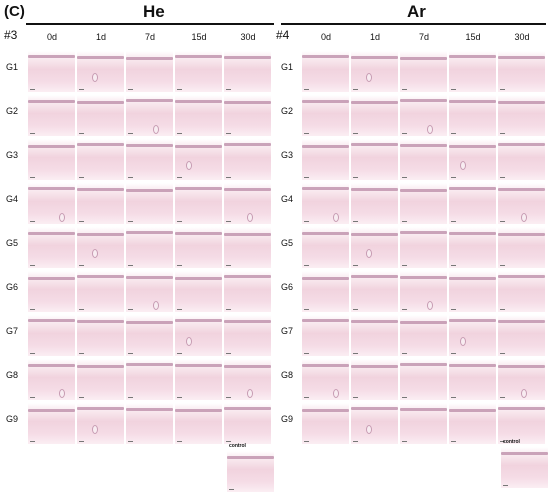 The width and height of the screenshot is (550, 492). Describe the element at coordinates (12, 419) in the screenshot. I see `he-row-g9: G9` at that location.